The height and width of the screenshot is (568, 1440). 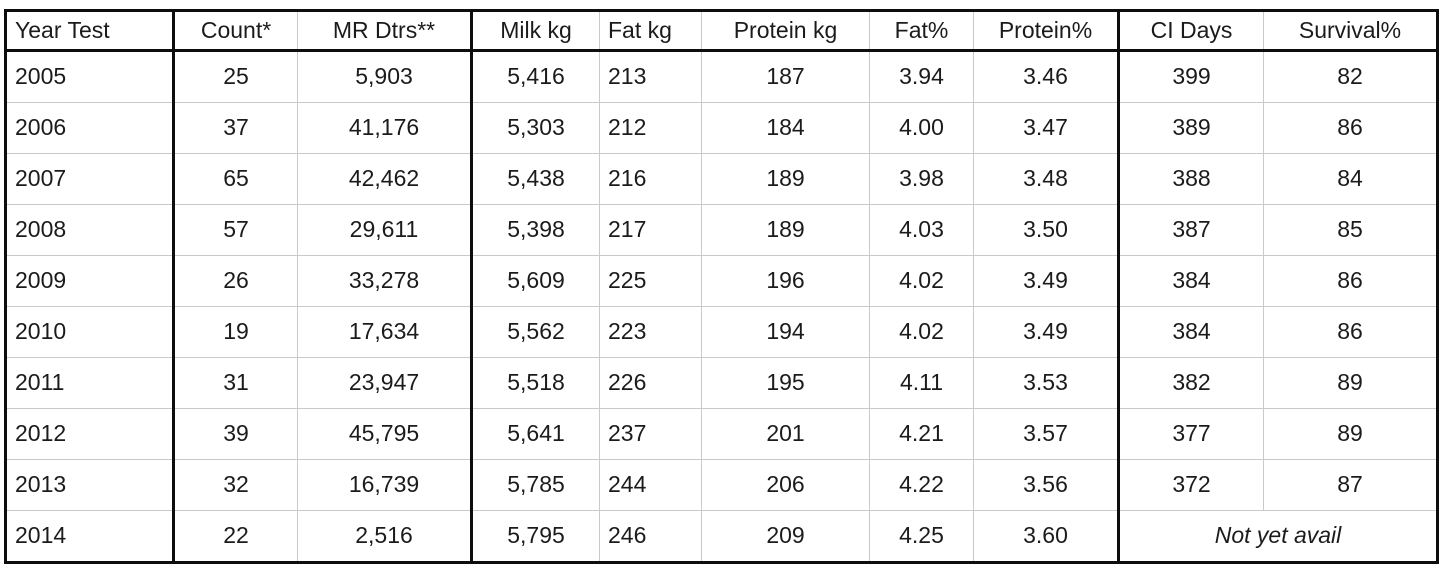 I want to click on table-cell: 5,903, so click(x=385, y=76).